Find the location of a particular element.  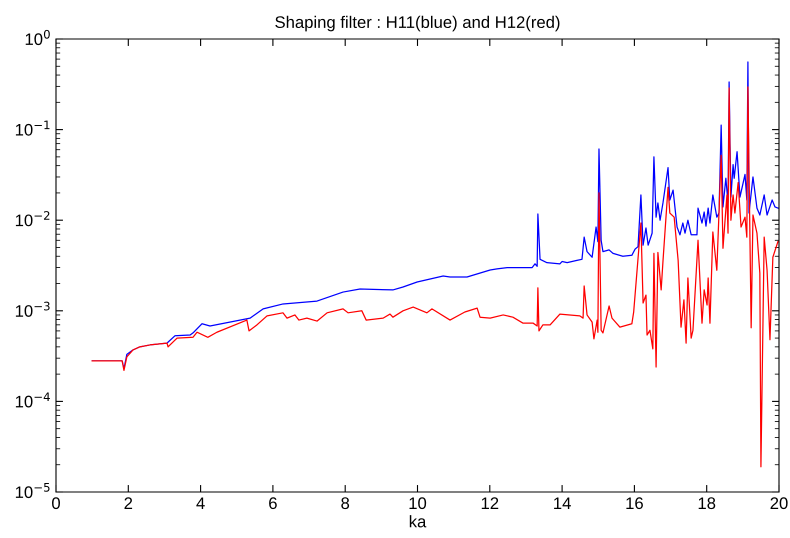

x-tick-label: 18 is located at coordinates (707, 503).